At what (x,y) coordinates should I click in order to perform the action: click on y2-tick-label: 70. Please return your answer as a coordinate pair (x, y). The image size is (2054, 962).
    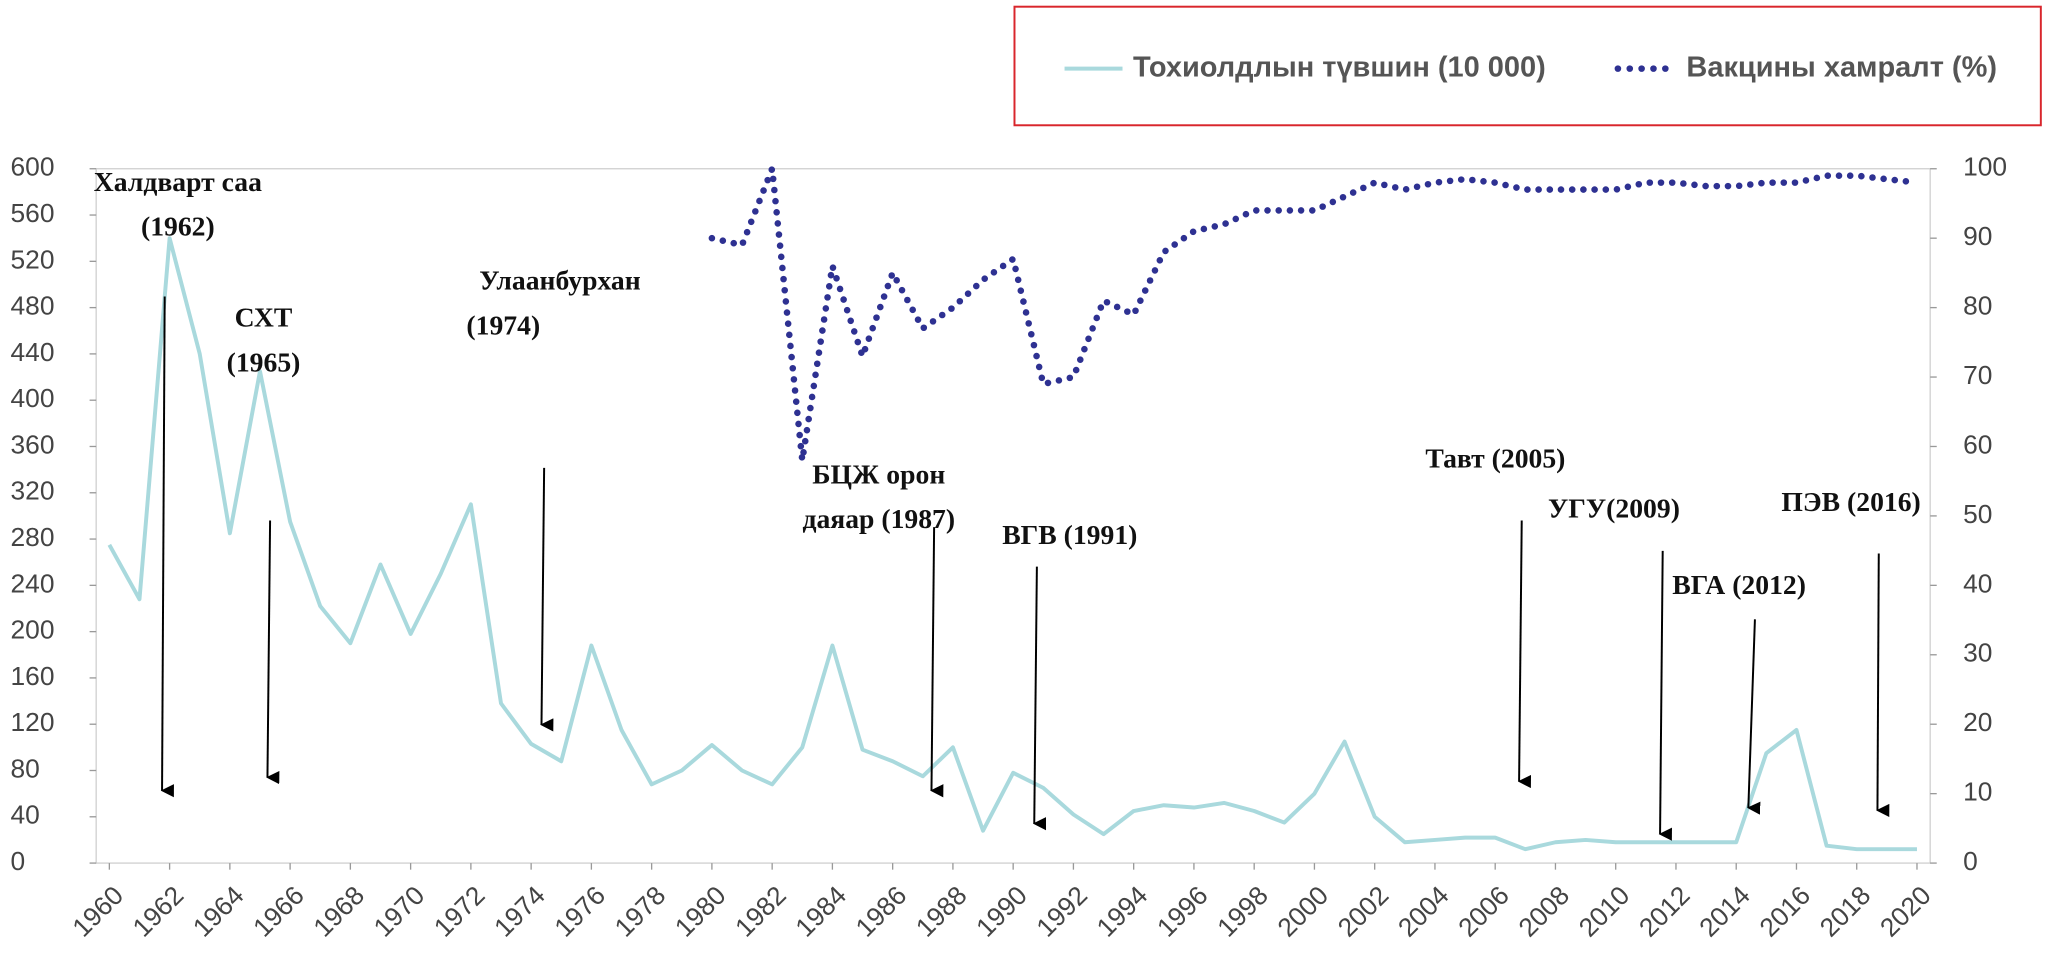
    Looking at the image, I should click on (1977, 375).